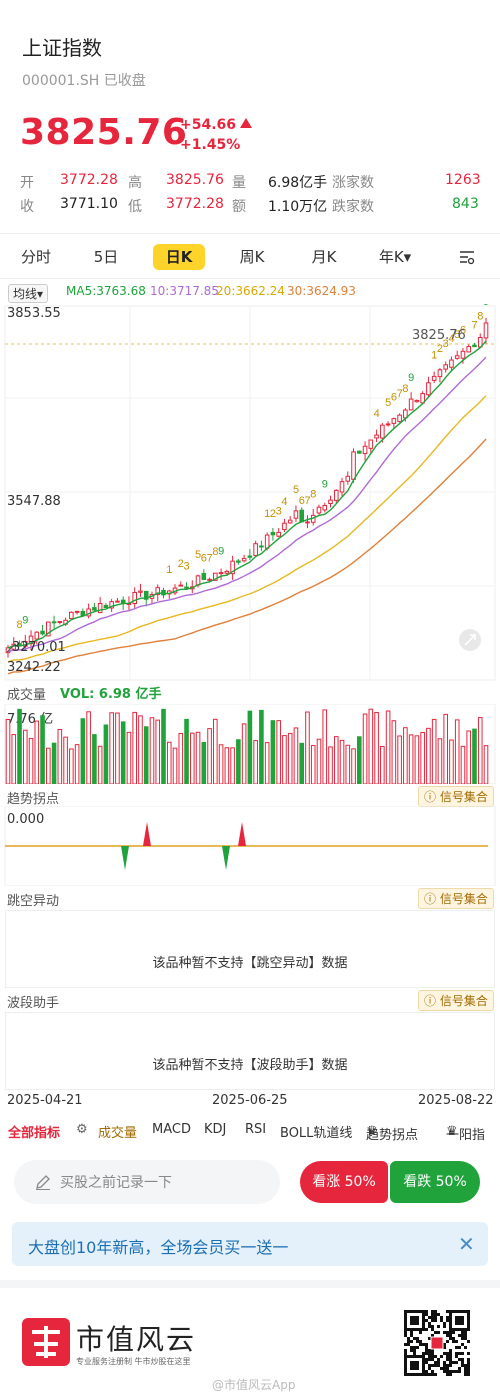 This screenshot has width=500, height=1397. What do you see at coordinates (118, 1133) in the screenshot?
I see `indicator-volume: 成交量` at bounding box center [118, 1133].